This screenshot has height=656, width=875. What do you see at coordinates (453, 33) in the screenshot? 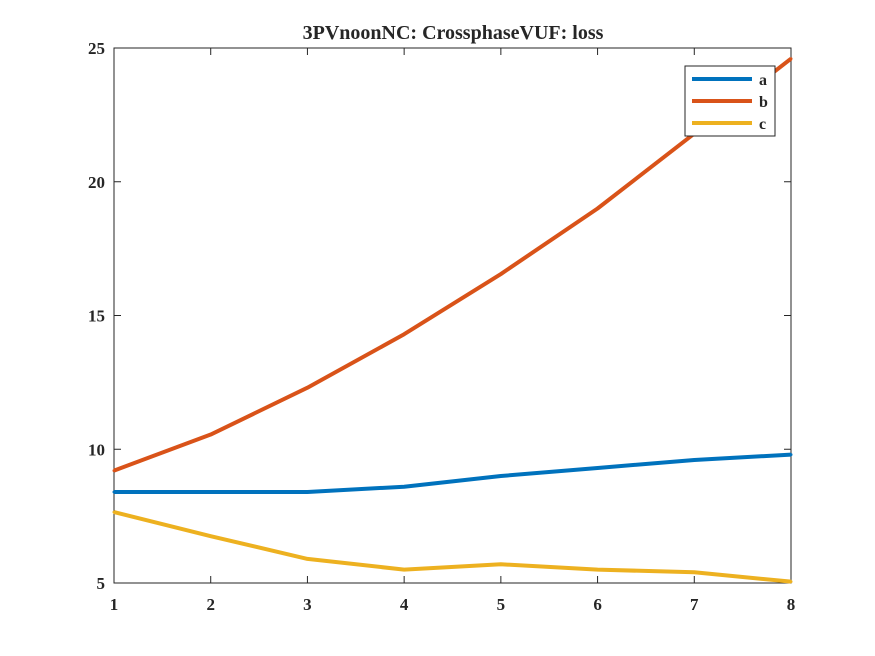
I see `chart-title: 3PVnoonNC: CrossphaseVUF: loss` at bounding box center [453, 33].